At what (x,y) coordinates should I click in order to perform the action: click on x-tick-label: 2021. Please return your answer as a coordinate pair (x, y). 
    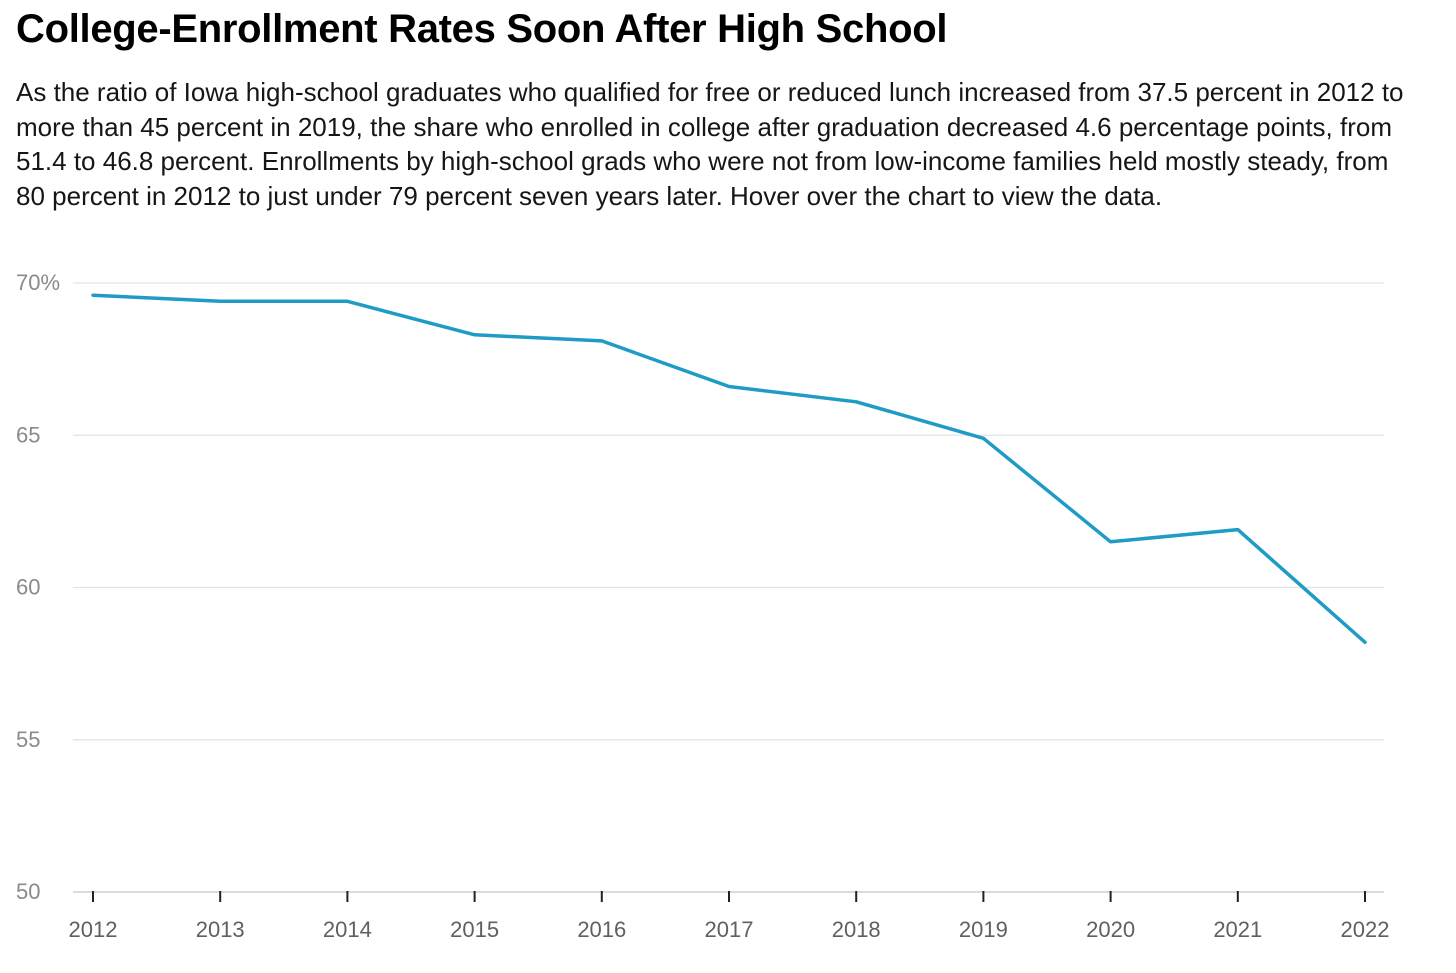
    Looking at the image, I should click on (1237, 929).